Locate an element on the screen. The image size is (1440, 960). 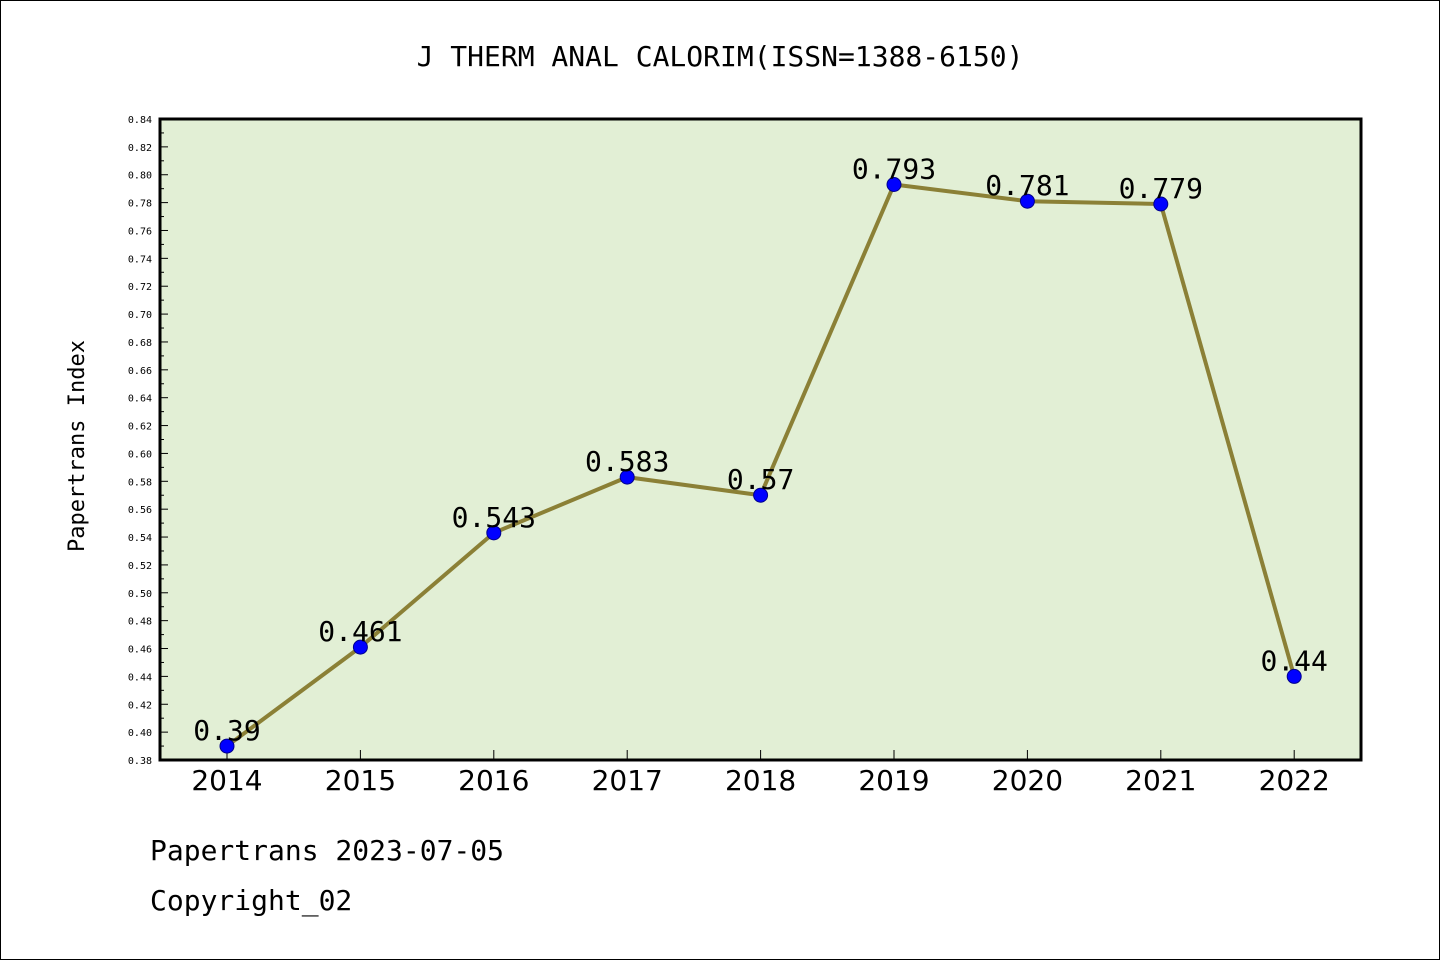
x-tick-label: 2019 is located at coordinates (893, 780).